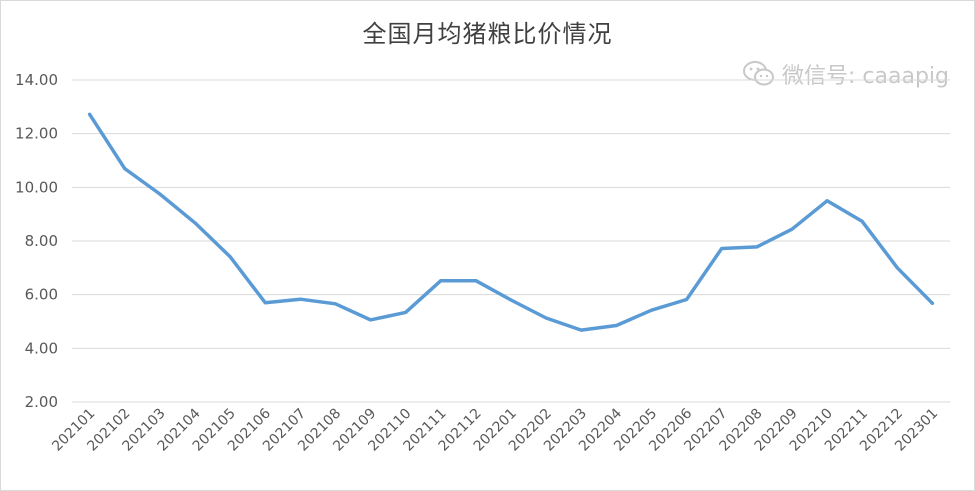 The height and width of the screenshot is (491, 975). What do you see at coordinates (487, 34) in the screenshot?
I see `chart-title: 全国月均猪粮比价情况` at bounding box center [487, 34].